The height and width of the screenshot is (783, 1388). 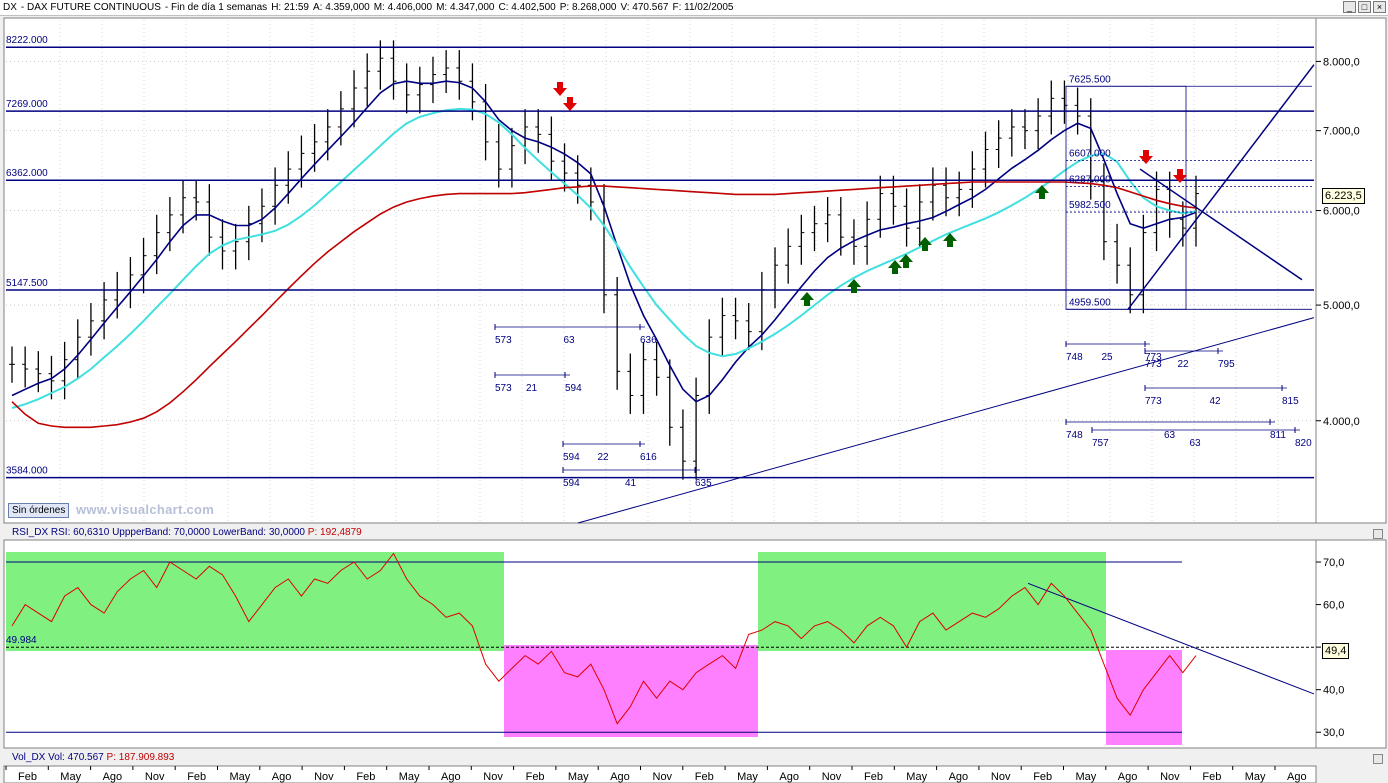 What do you see at coordinates (1333, 606) in the screenshot?
I see `rsi-tick-label: 60,0` at bounding box center [1333, 606].